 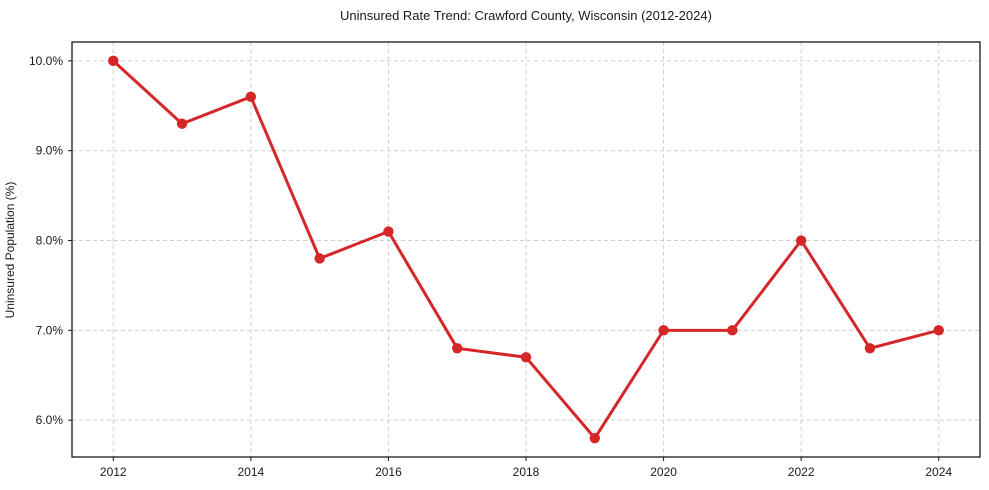 I want to click on x-tick-label: 2022, so click(x=801, y=472).